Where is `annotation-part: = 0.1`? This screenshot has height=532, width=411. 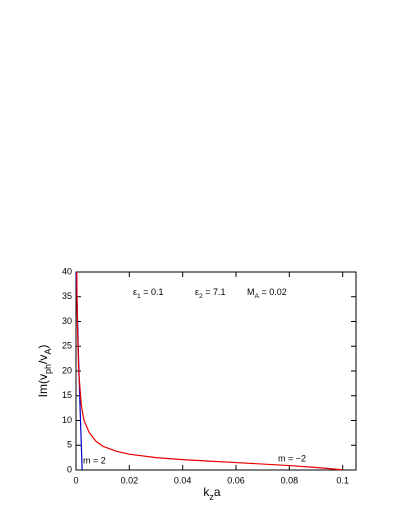 annotation-part: = 0.1 is located at coordinates (152, 292).